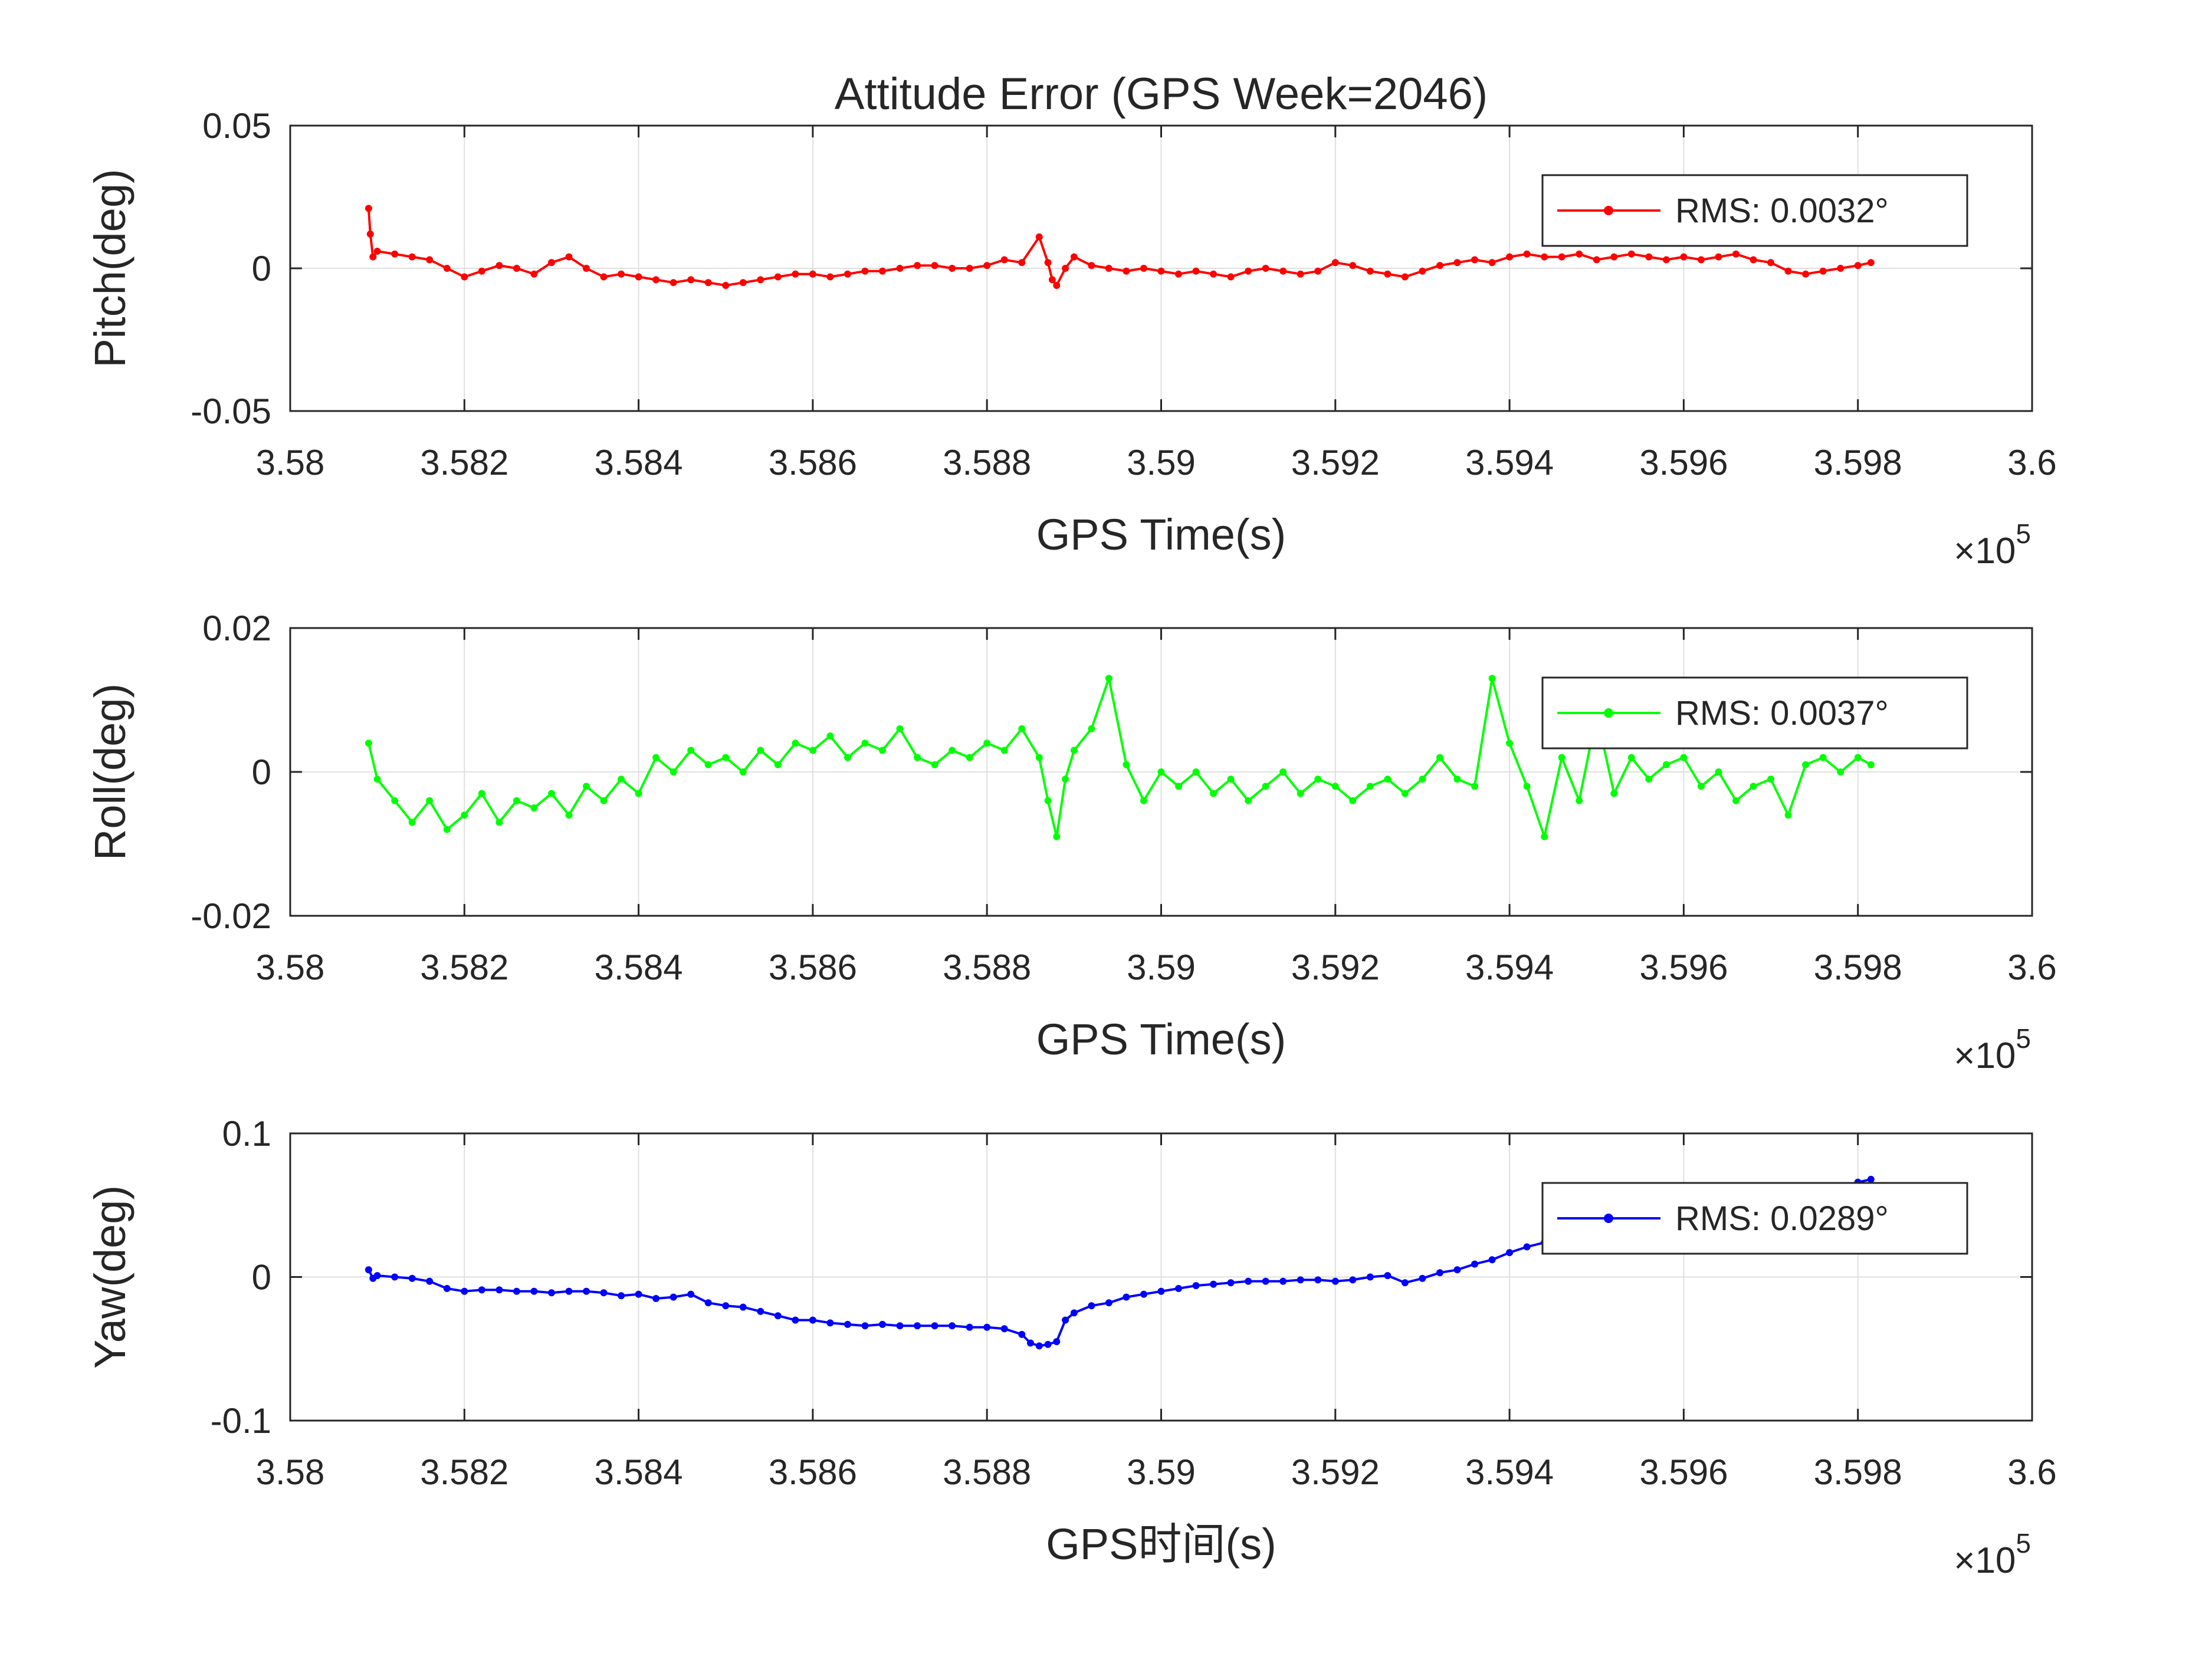 This screenshot has width=2212, height=1660. I want to click on x-tick-label: 3.6, so click(2031, 1472).